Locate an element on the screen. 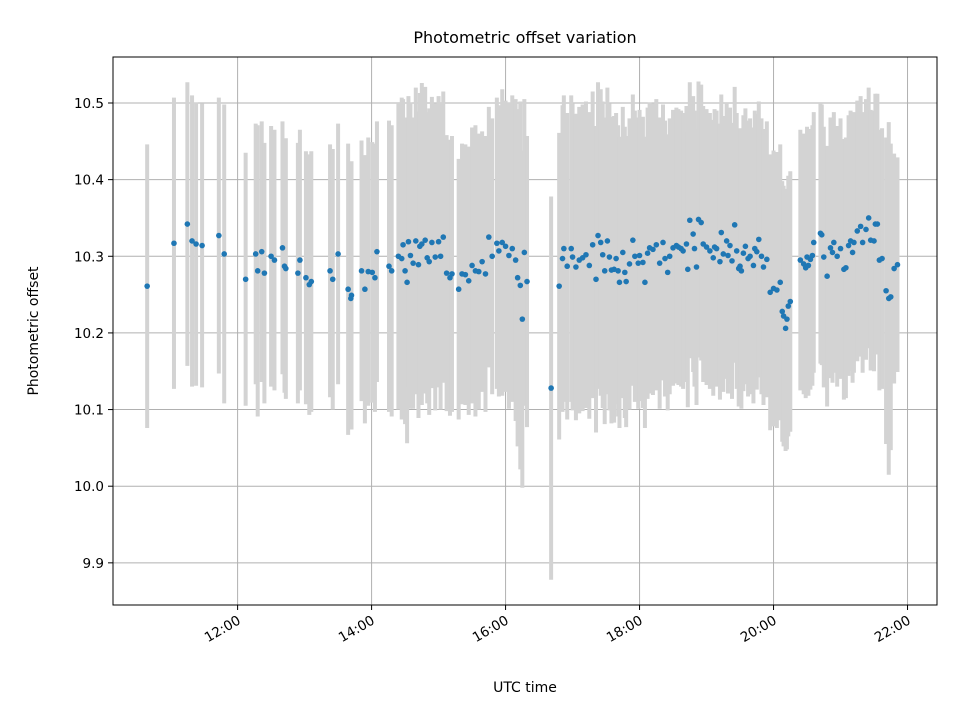  y-tick-label: 10.2 is located at coordinates (89, 334).